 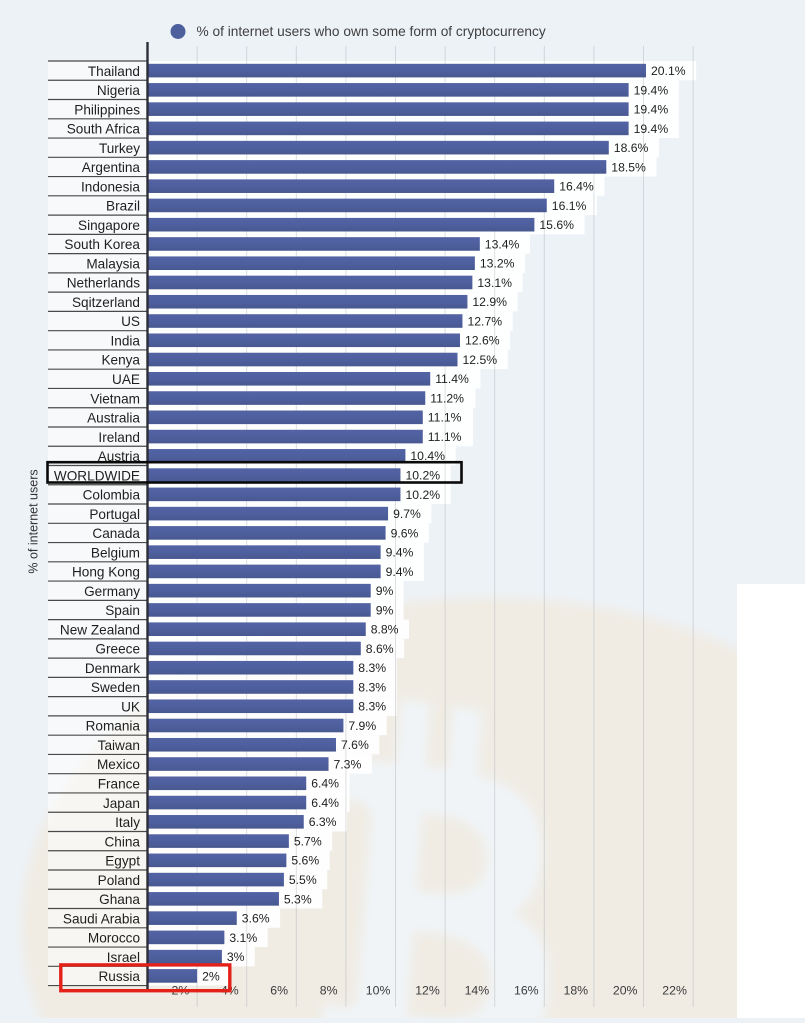 I want to click on svg-text: UAE, so click(x=126, y=379).